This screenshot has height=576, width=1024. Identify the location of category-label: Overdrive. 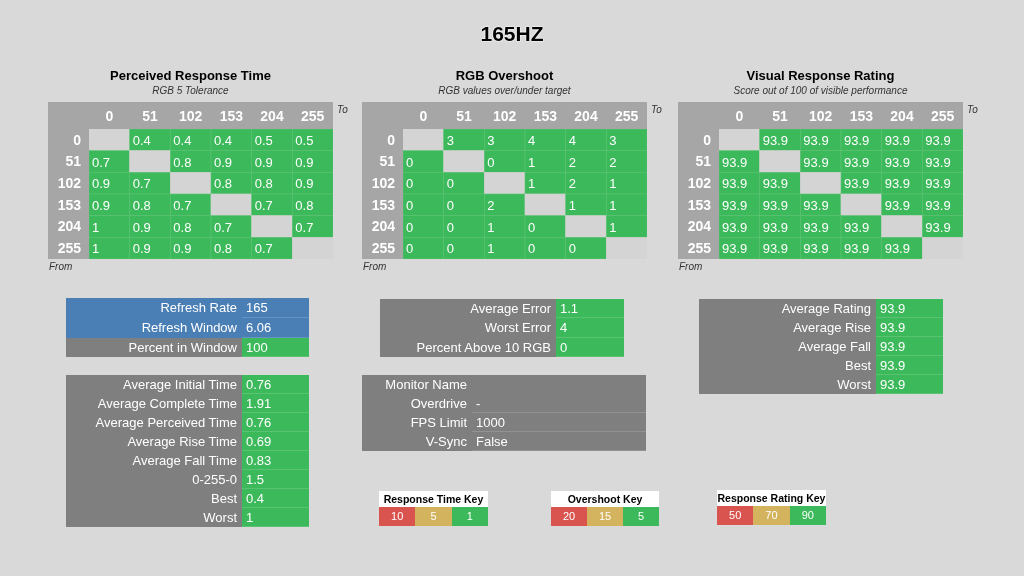
(438, 404).